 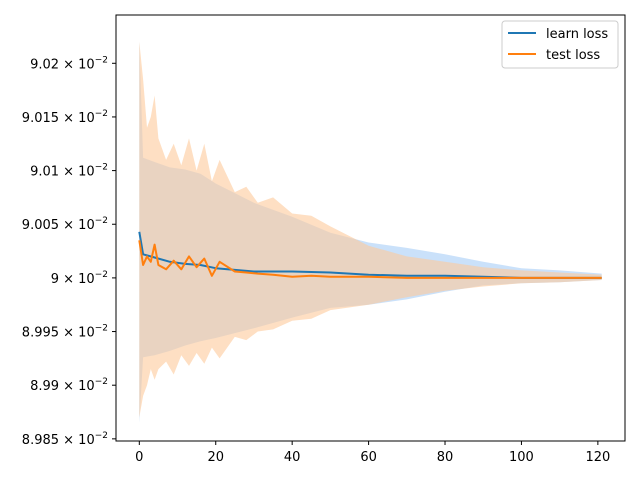 I want to click on x-tick-label: 40, so click(x=292, y=457).